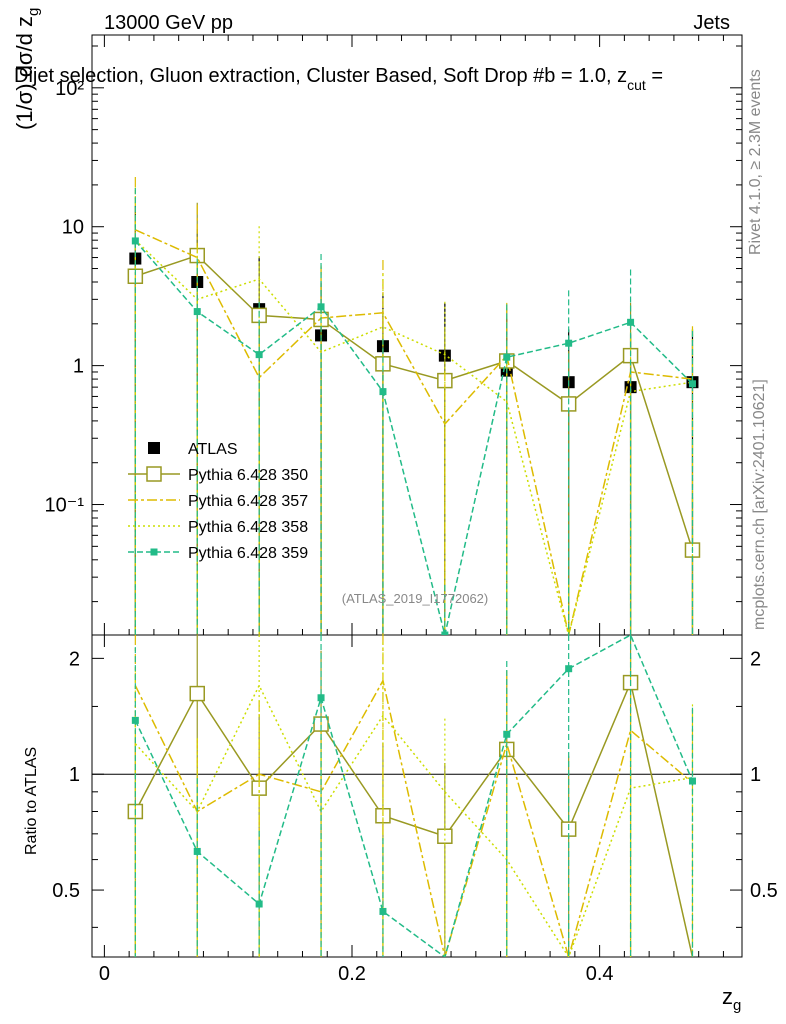 This screenshot has height=1024, width=786. What do you see at coordinates (759, 504) in the screenshot?
I see `mcplots-label: mcplots.cern.ch [arXiv:2401.10621]` at bounding box center [759, 504].